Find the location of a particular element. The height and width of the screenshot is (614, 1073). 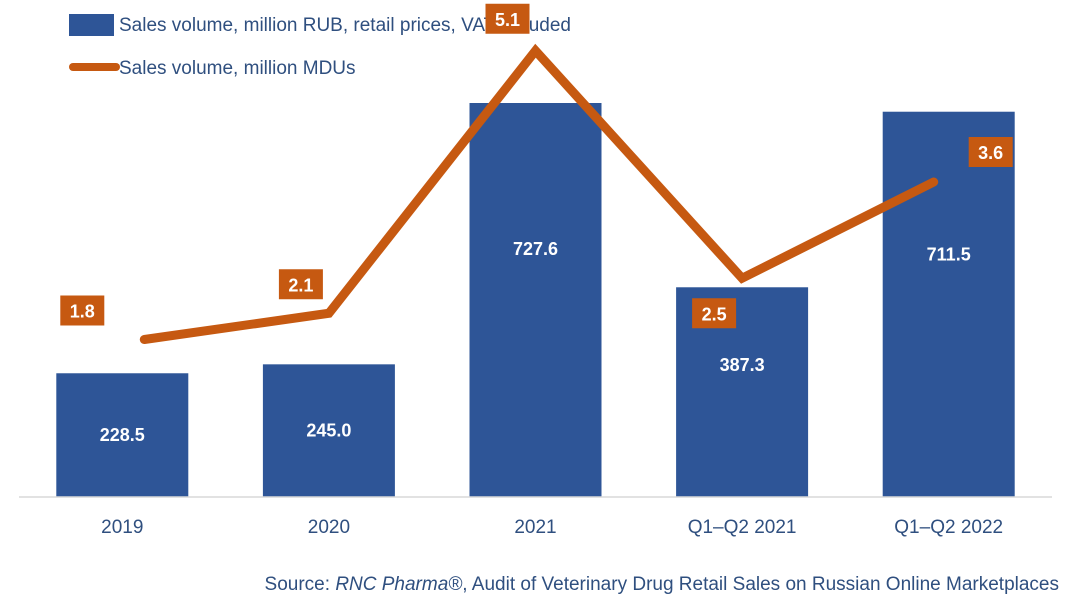

line-data-label: 2.1 is located at coordinates (300, 285).